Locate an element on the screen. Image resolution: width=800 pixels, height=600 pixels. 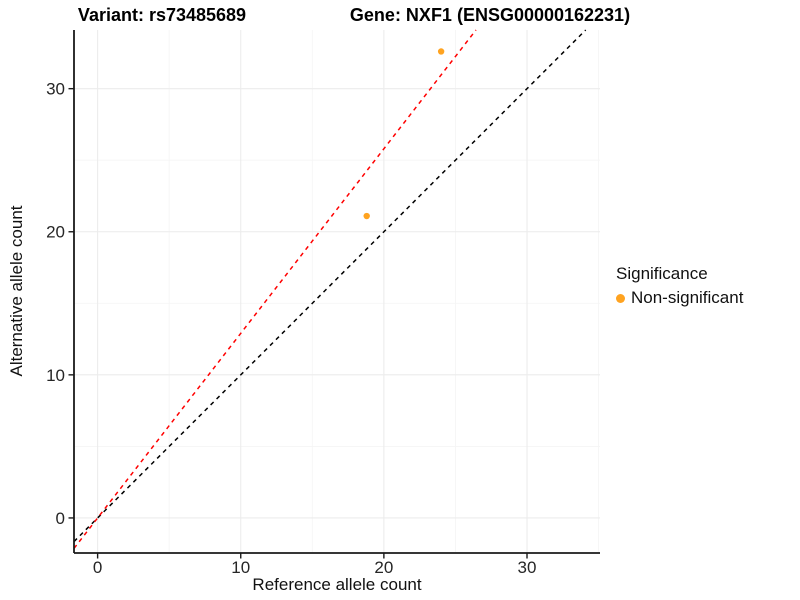
x-tick-label: 30 is located at coordinates (527, 567).